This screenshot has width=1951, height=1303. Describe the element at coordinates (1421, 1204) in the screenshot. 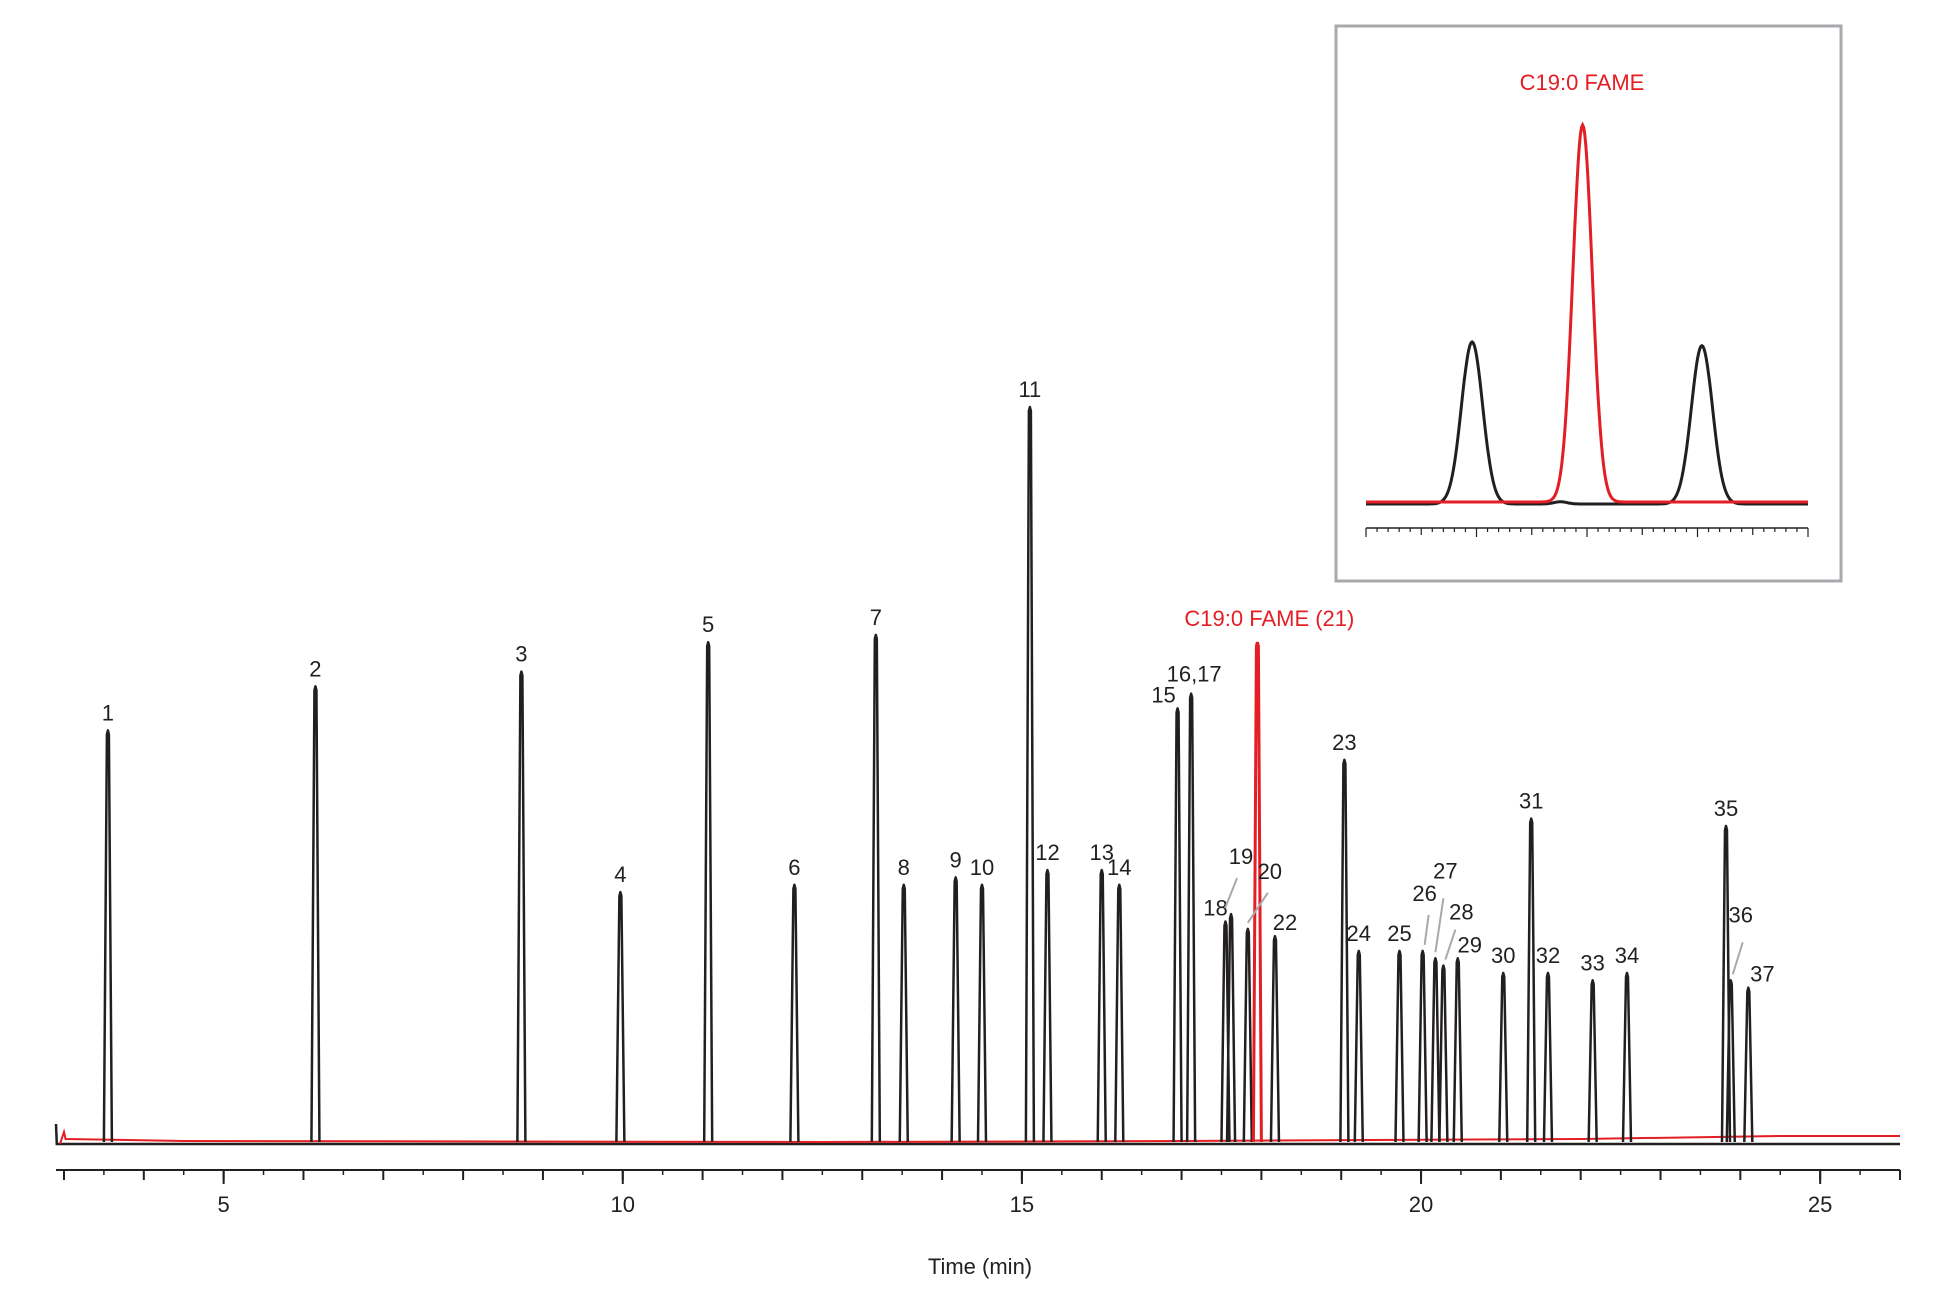

I see `x-tick-label: 20` at that location.